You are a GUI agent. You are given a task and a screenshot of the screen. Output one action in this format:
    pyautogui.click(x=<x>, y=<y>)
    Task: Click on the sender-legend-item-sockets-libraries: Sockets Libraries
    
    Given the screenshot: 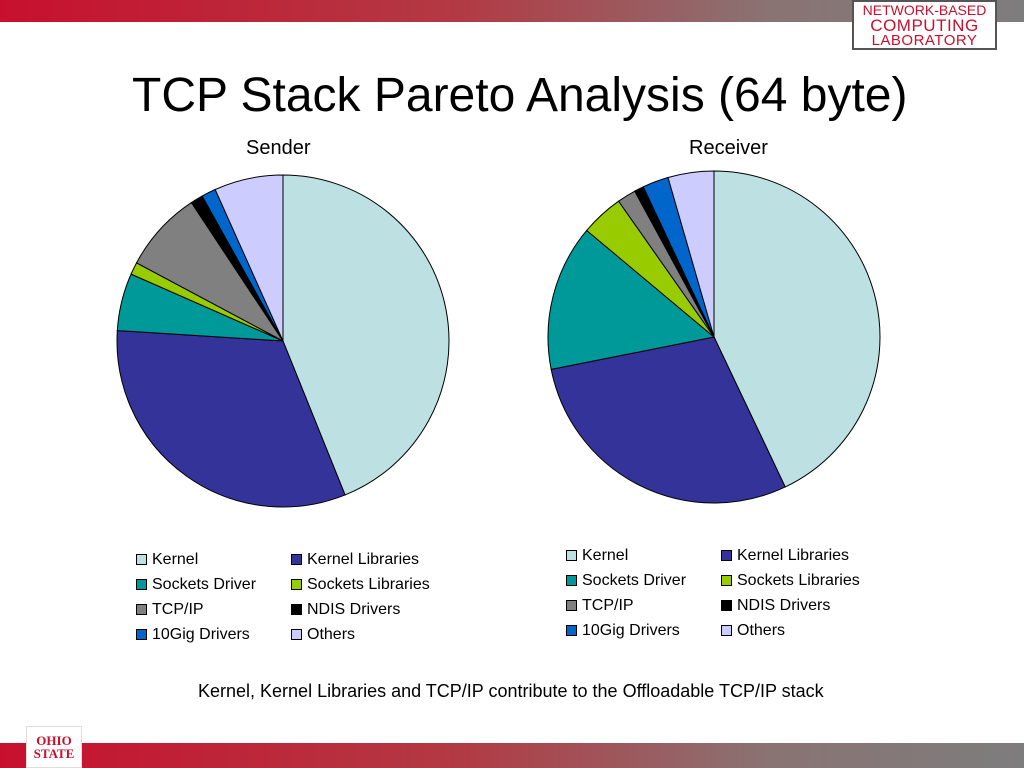 What is the action you would take?
    pyautogui.click(x=371, y=584)
    